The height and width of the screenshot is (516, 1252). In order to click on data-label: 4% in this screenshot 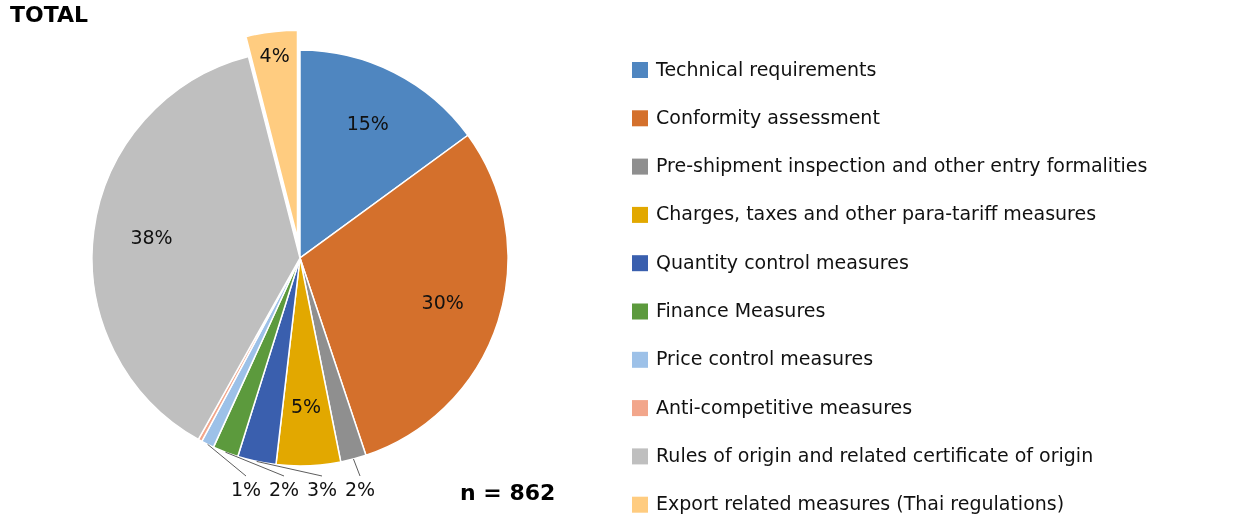, I will do `click(274, 55)`.